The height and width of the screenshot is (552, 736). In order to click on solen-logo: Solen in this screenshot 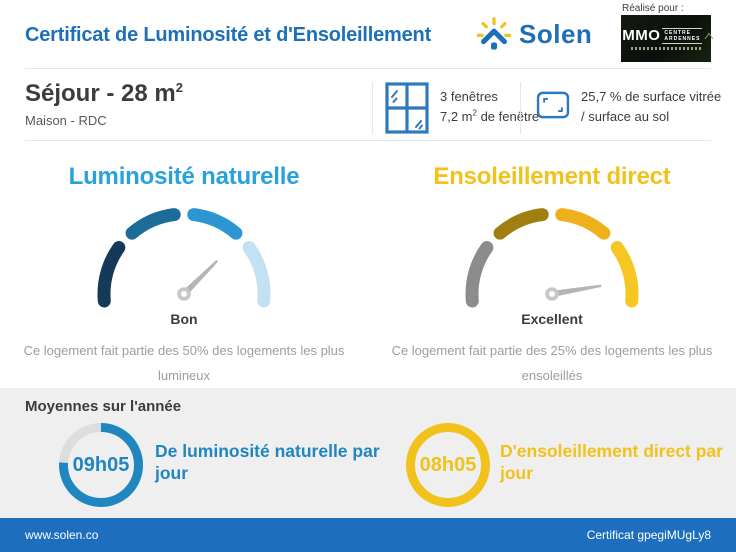, I will do `click(534, 34)`.